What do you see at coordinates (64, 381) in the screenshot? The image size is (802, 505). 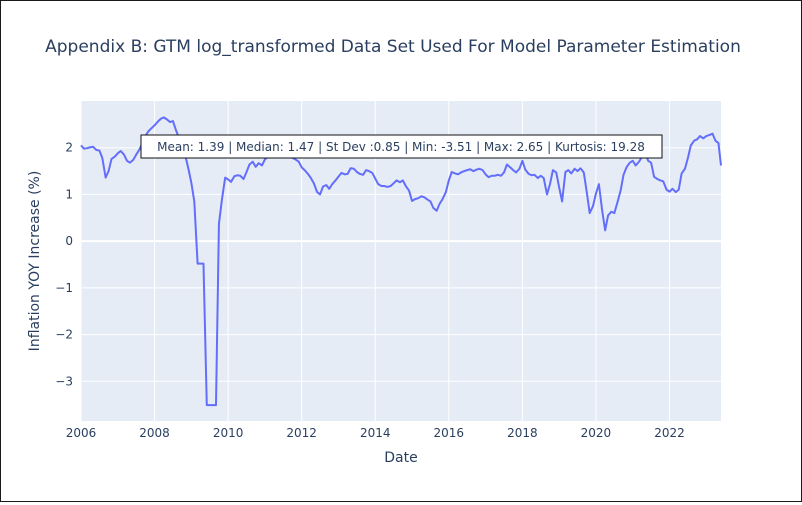 I see `y-tick-label: −3` at bounding box center [64, 381].